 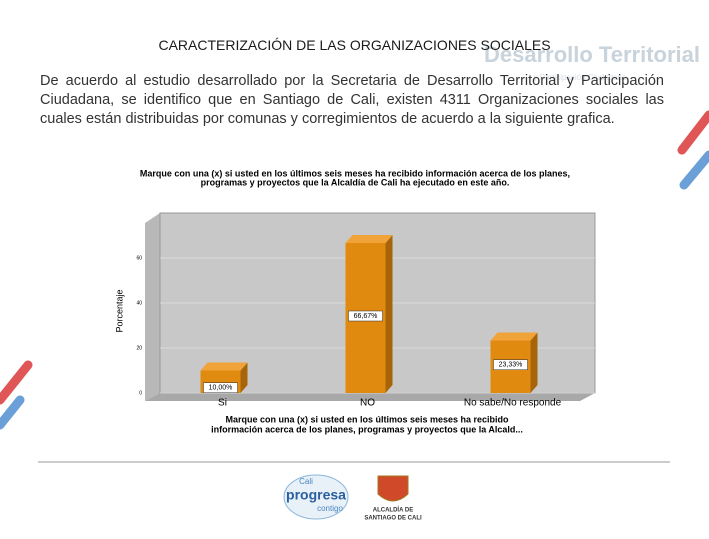 What do you see at coordinates (370, 397) in the screenshot?
I see `floor` at bounding box center [370, 397].